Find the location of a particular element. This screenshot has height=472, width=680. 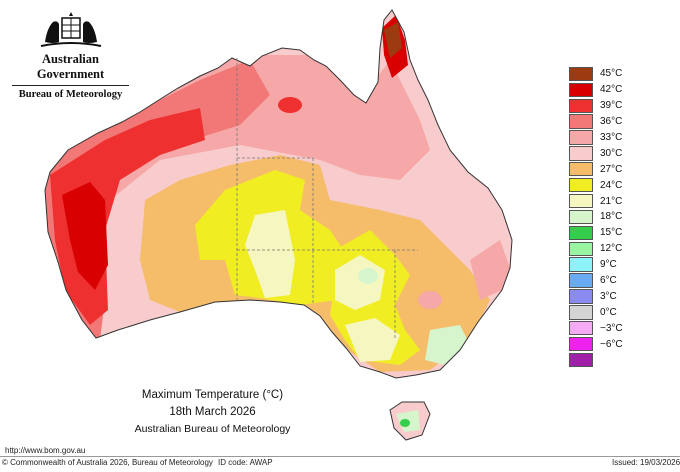

legend-item: 9°C is located at coordinates (604, 265).